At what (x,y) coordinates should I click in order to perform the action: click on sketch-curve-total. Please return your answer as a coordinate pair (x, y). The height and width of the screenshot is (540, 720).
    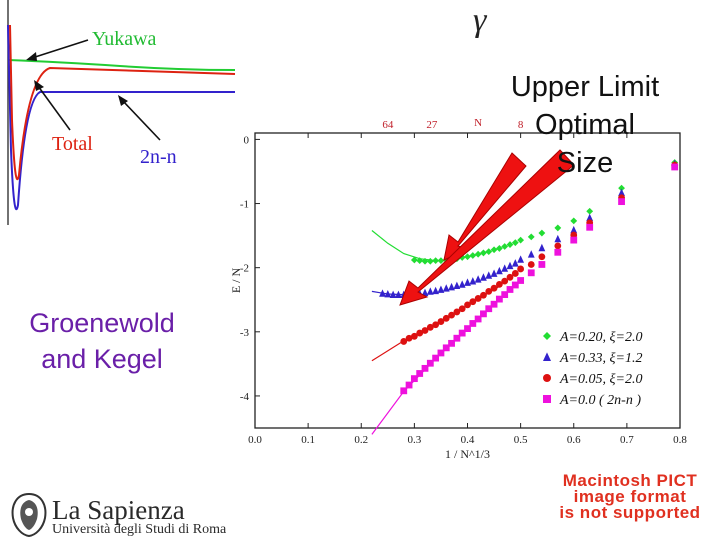
    Looking at the image, I should click on (122, 102).